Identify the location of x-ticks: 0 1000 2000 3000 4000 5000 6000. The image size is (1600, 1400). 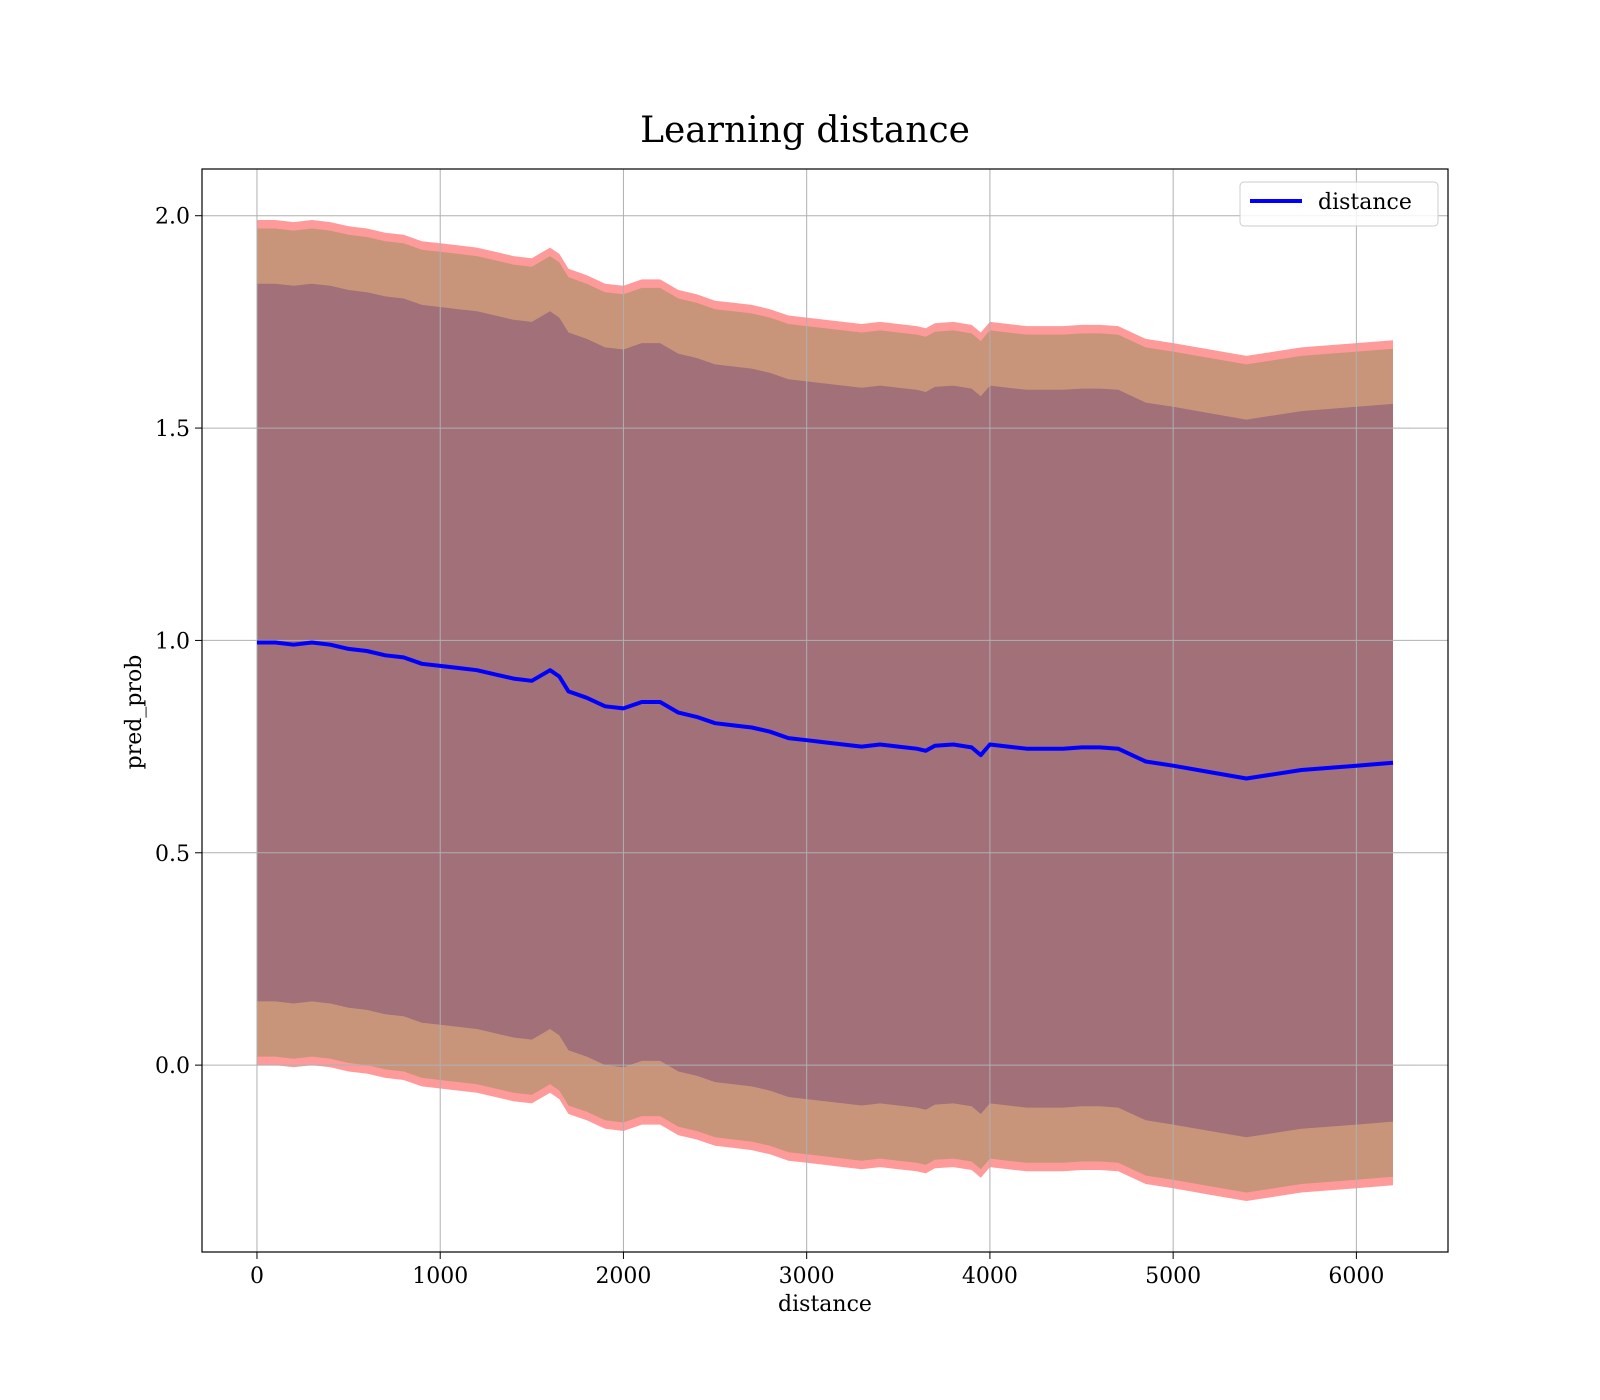
(817, 1270).